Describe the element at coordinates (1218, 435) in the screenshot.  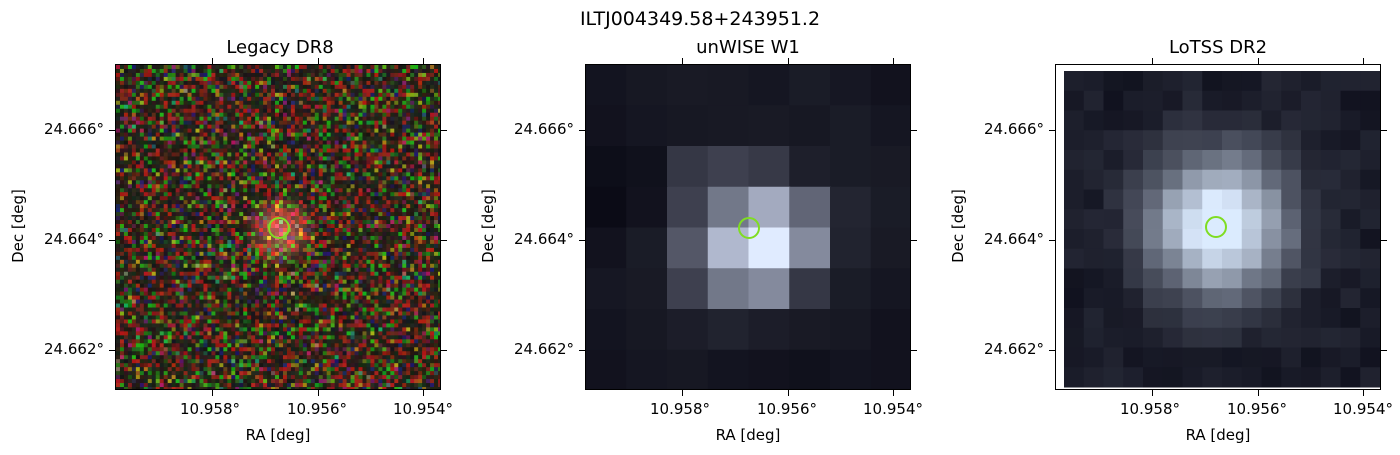
I see `xlabel-lotss: RA [deg]` at that location.